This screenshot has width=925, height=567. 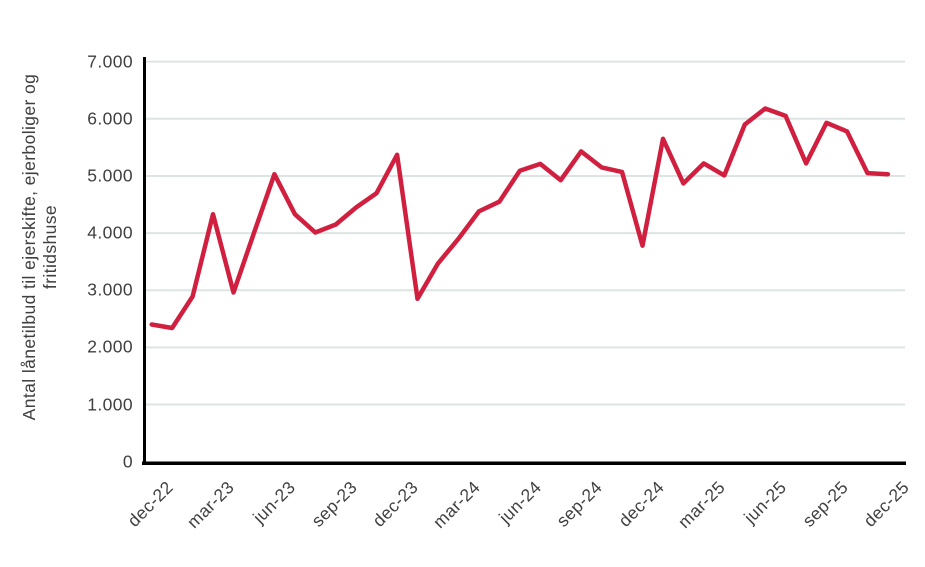 I want to click on y-tick-label: 3.000, so click(x=110, y=289).